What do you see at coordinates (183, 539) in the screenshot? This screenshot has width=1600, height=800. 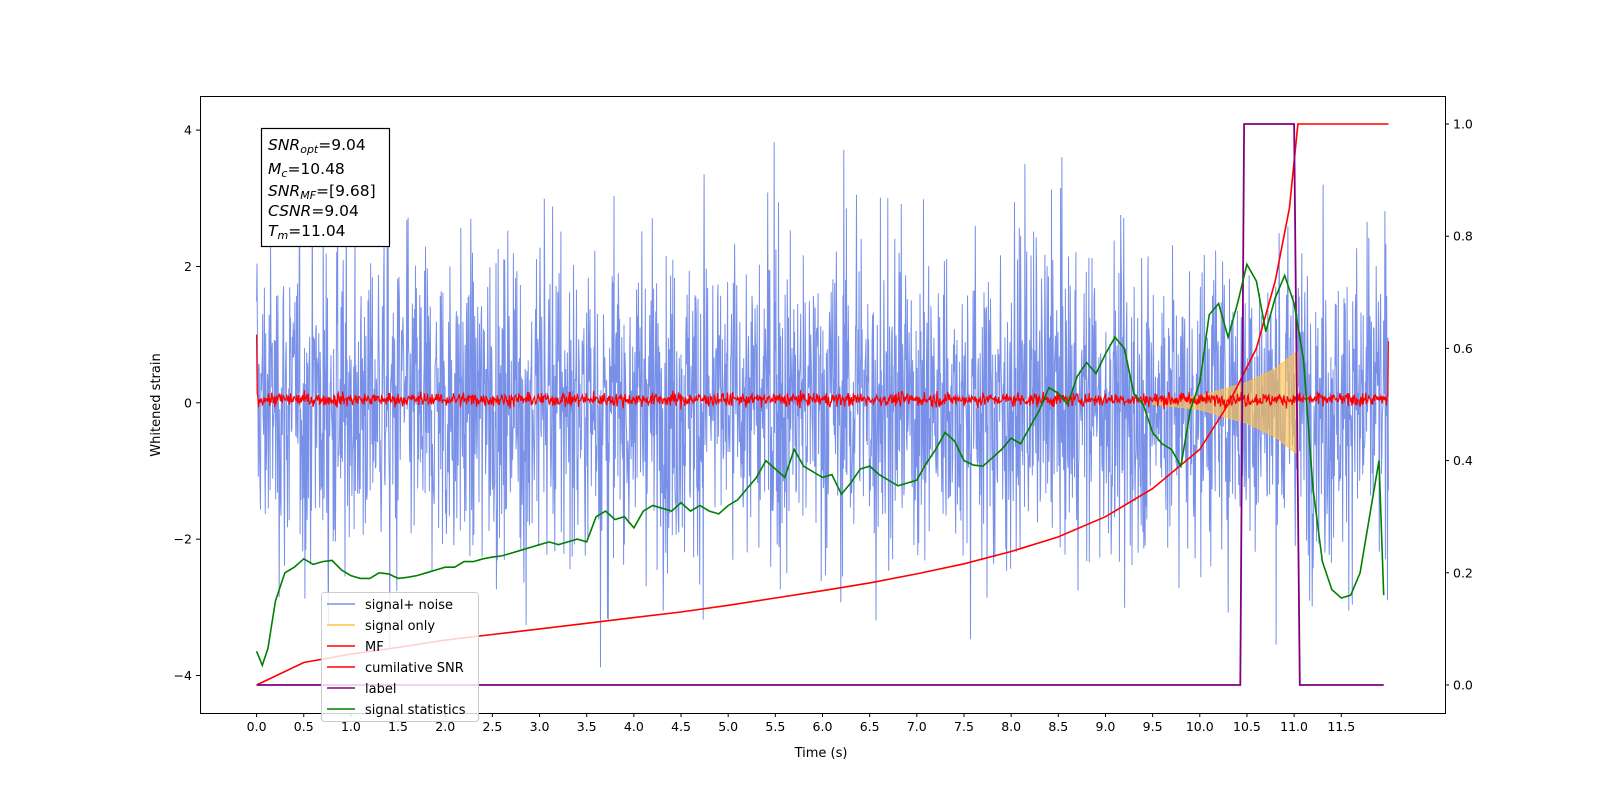 I see `y-tick-label: −2` at bounding box center [183, 539].